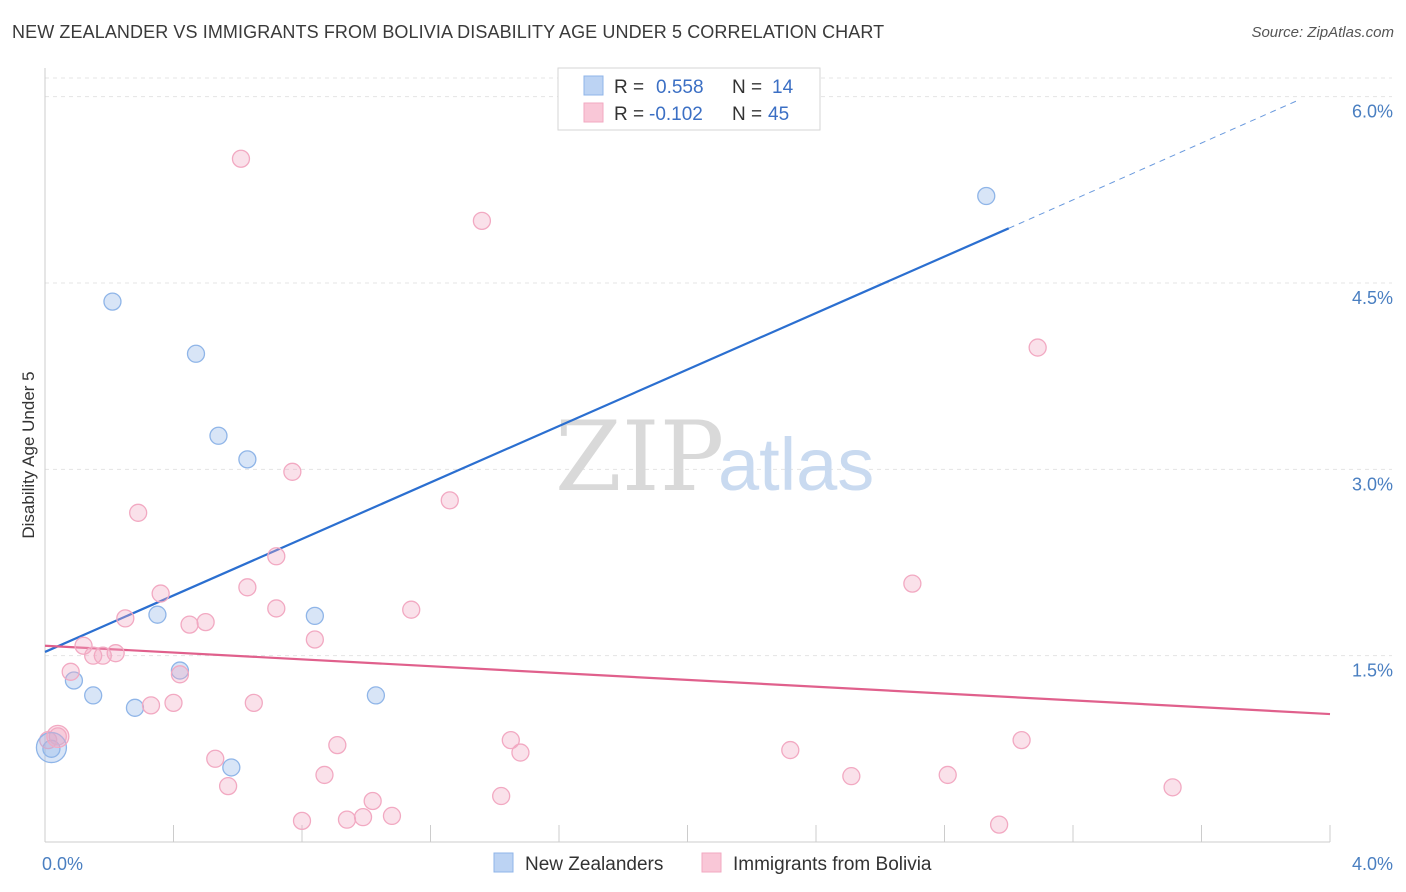  I want to click on bottom-legend-label-bolivia: Immigrants from Bolivia, so click(832, 864).